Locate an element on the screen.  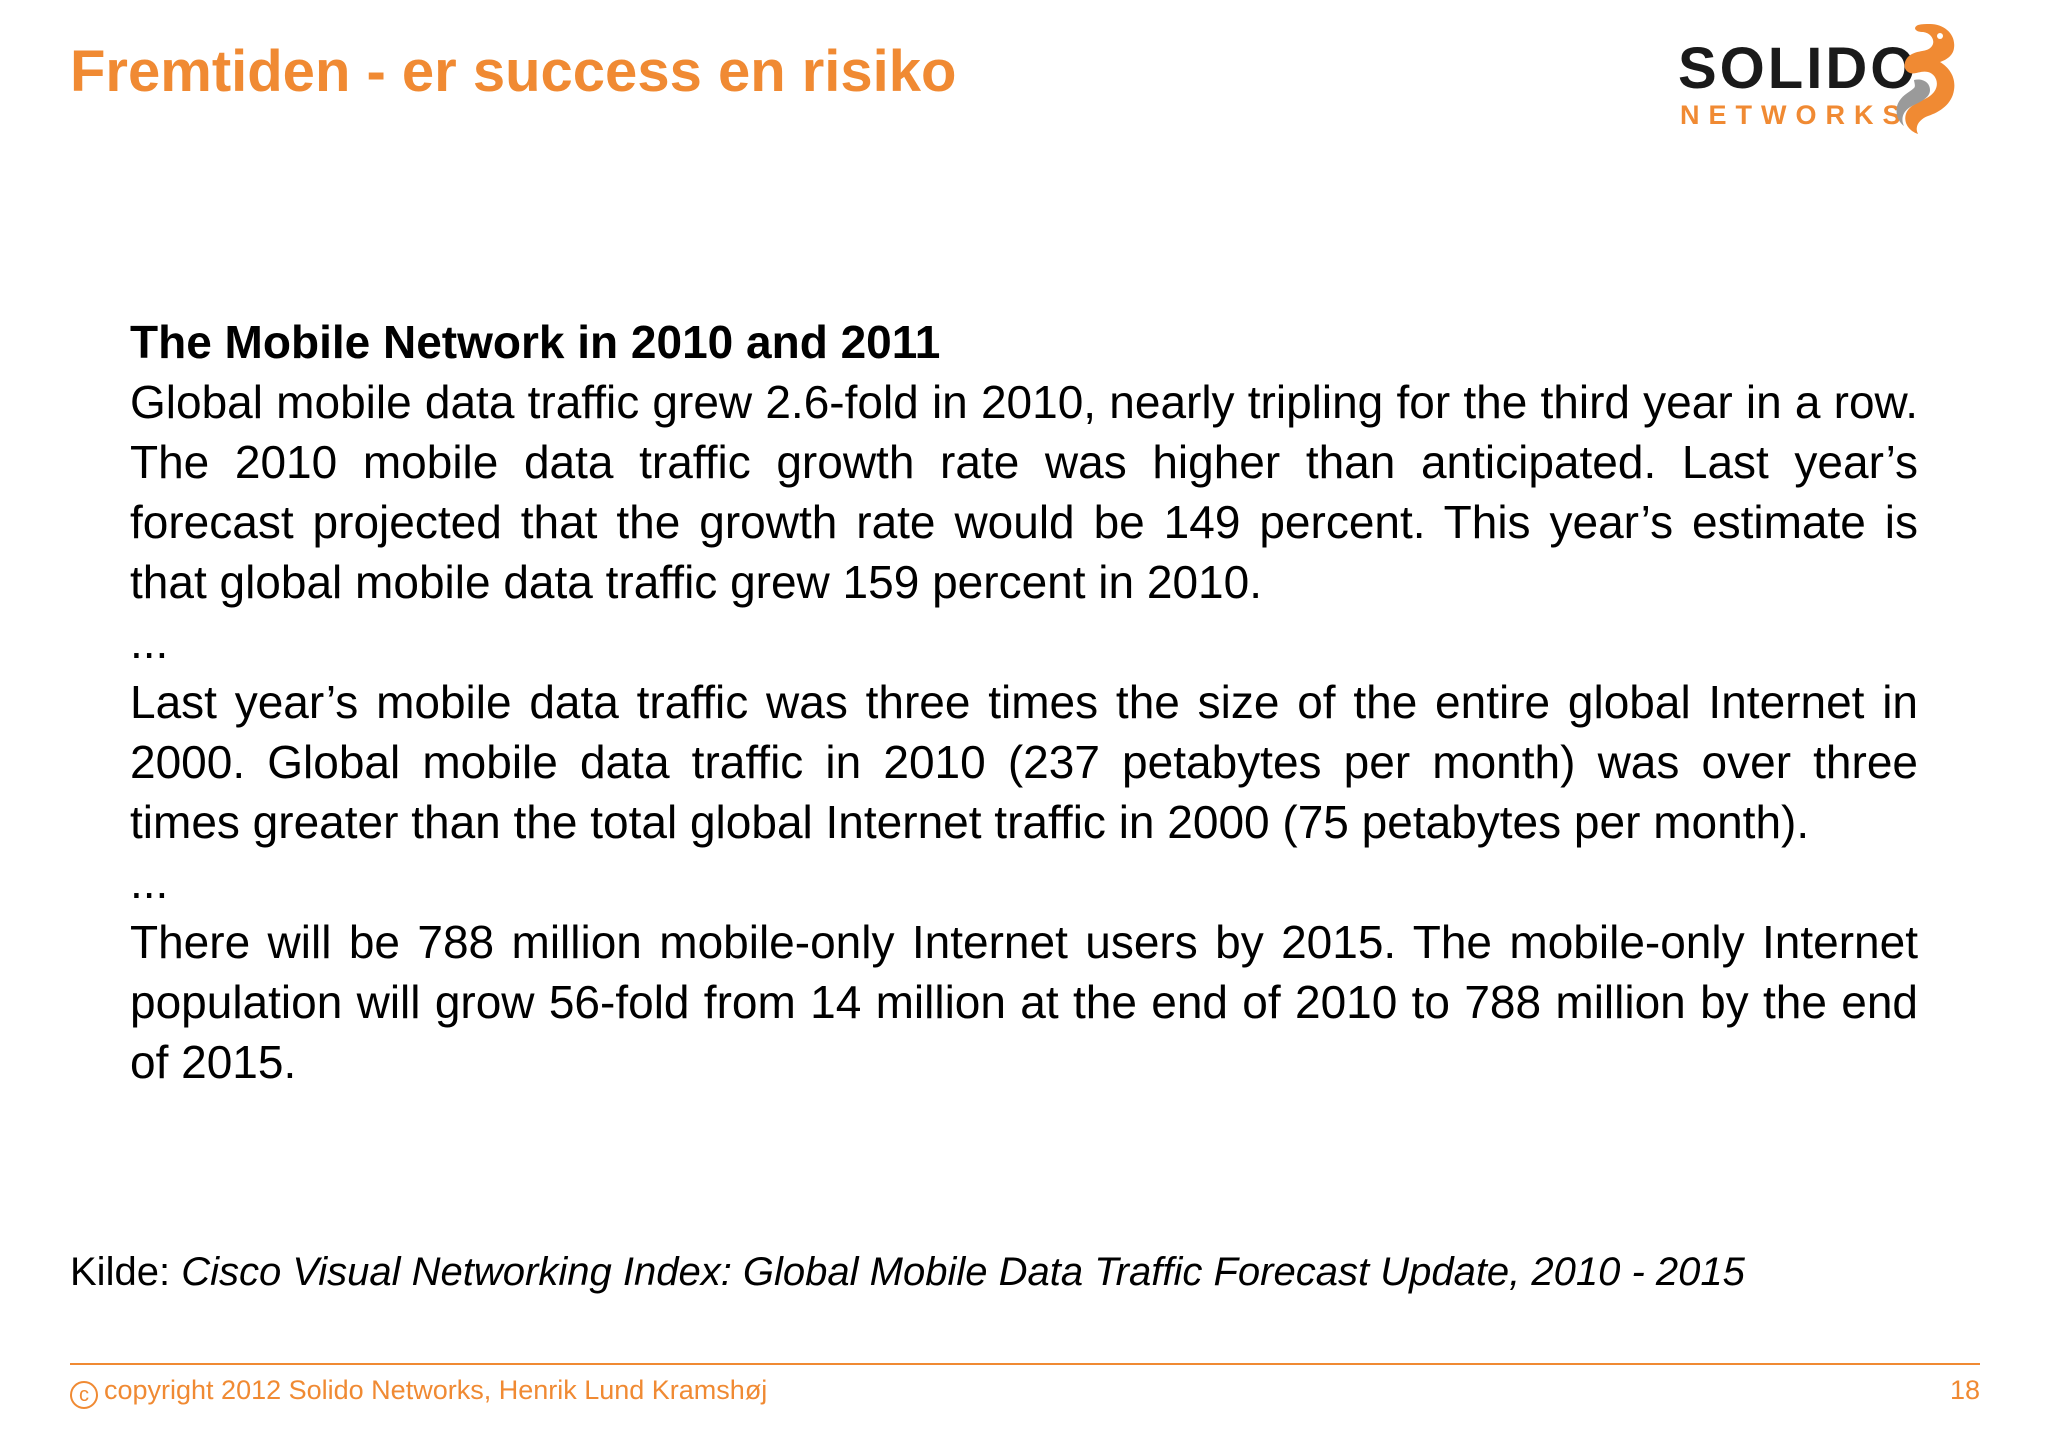
seahorse-logo-icon is located at coordinates (1925, 79).